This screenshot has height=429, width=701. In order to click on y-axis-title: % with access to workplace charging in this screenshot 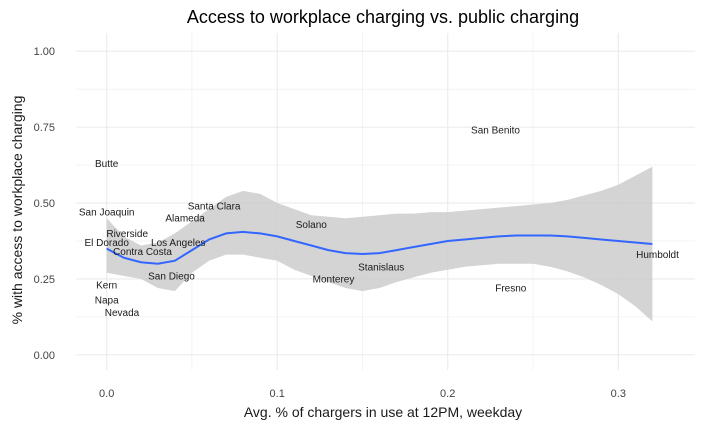, I will do `click(17, 210)`.